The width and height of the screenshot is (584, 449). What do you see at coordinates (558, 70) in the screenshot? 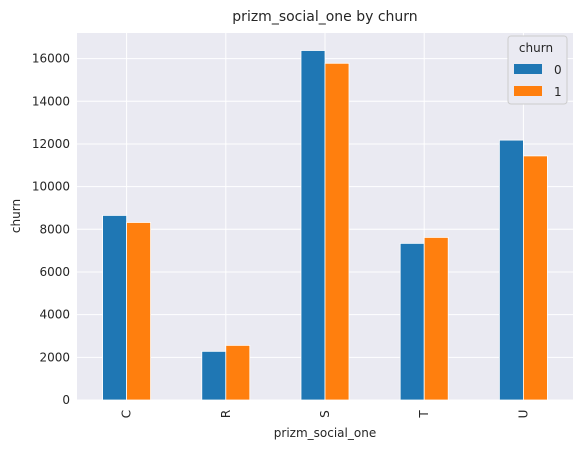
I see `legend-label-0: 0` at bounding box center [558, 70].